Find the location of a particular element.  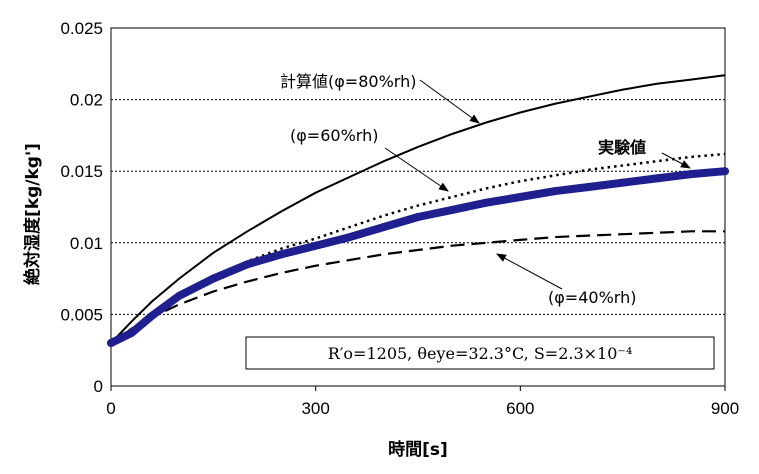

x-tick-label: 600 is located at coordinates (520, 408).